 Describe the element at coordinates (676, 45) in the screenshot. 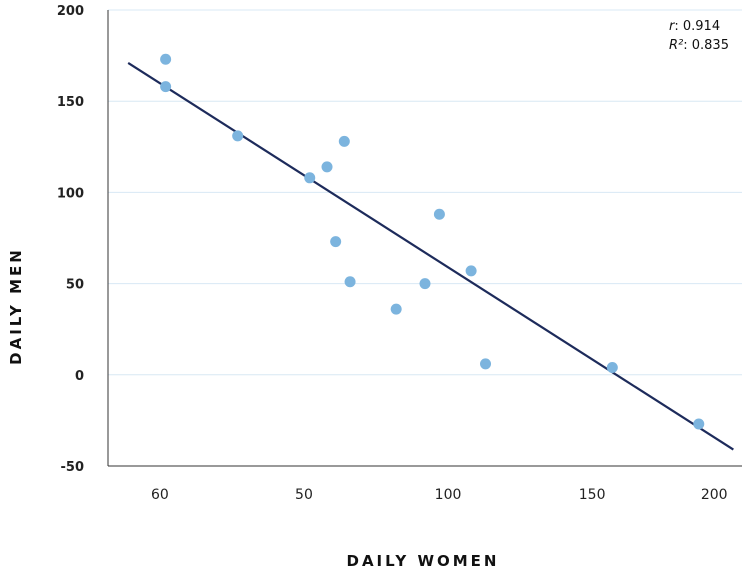

I see `r2-stat-label: R²` at that location.